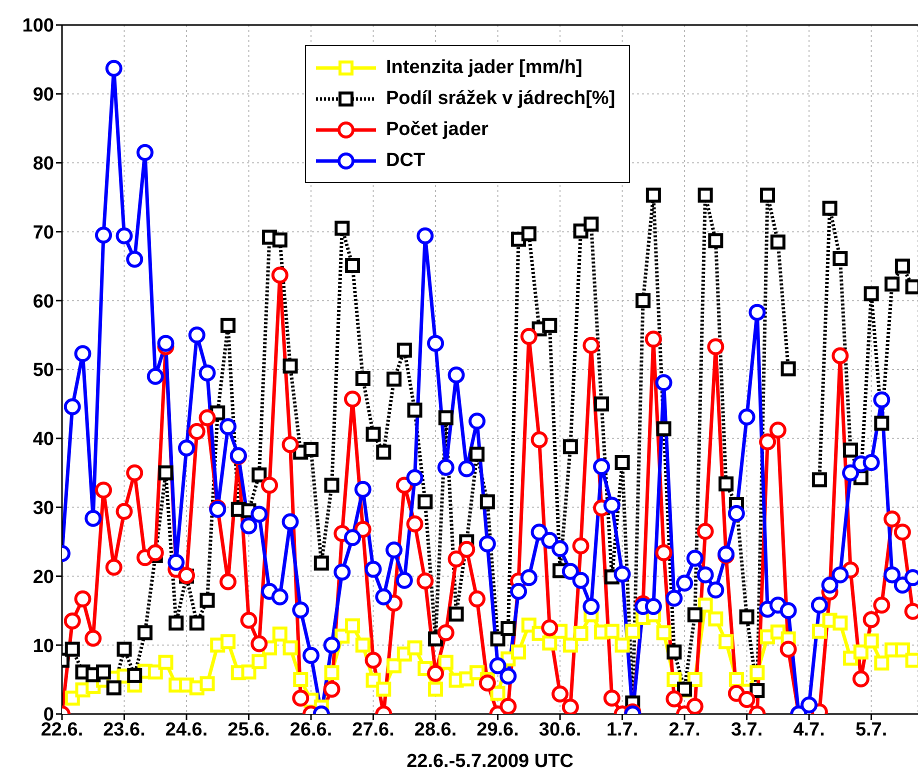  Describe the element at coordinates (43, 95) in the screenshot. I see `y-tick-label: 90` at that location.